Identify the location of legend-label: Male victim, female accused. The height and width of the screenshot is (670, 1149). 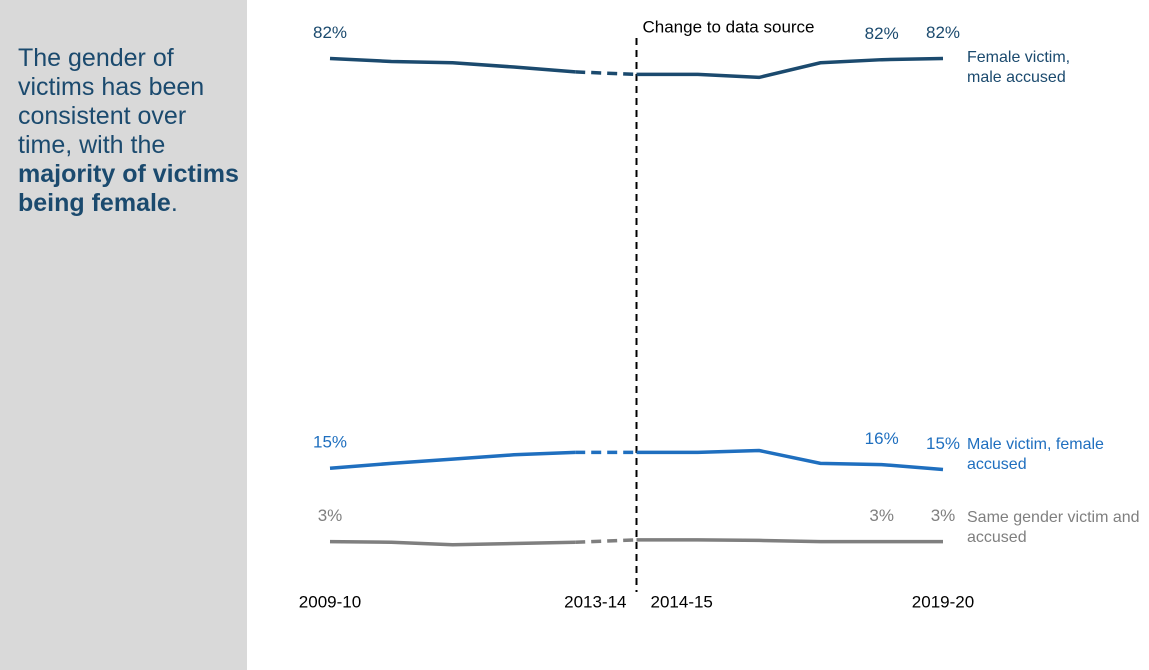
(1035, 455).